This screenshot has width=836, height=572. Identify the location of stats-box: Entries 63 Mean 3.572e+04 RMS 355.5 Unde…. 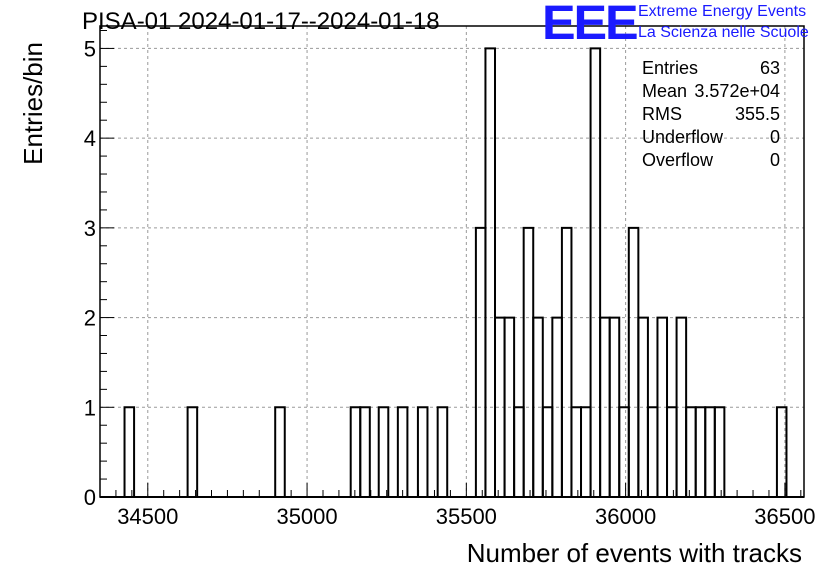
(711, 115).